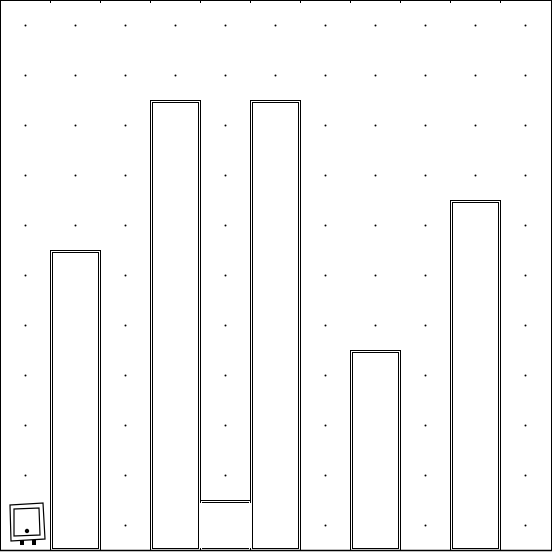 This screenshot has width=552, height=552. What do you see at coordinates (201, 525) in the screenshot?
I see `wall-join-left` at bounding box center [201, 525].